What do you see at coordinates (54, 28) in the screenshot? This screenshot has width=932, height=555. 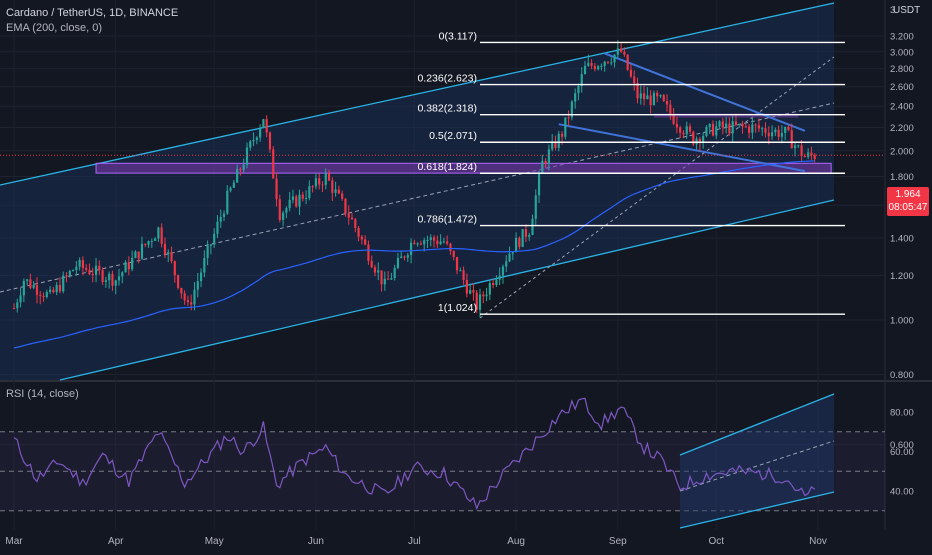 I see `ema-legend: EMA (200, close, 0)` at bounding box center [54, 28].